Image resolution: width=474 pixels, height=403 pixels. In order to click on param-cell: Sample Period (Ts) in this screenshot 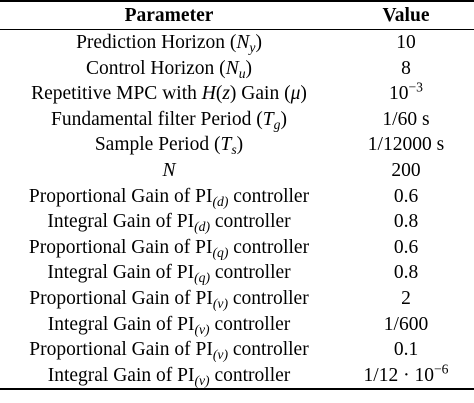, I will do `click(169, 146)`.